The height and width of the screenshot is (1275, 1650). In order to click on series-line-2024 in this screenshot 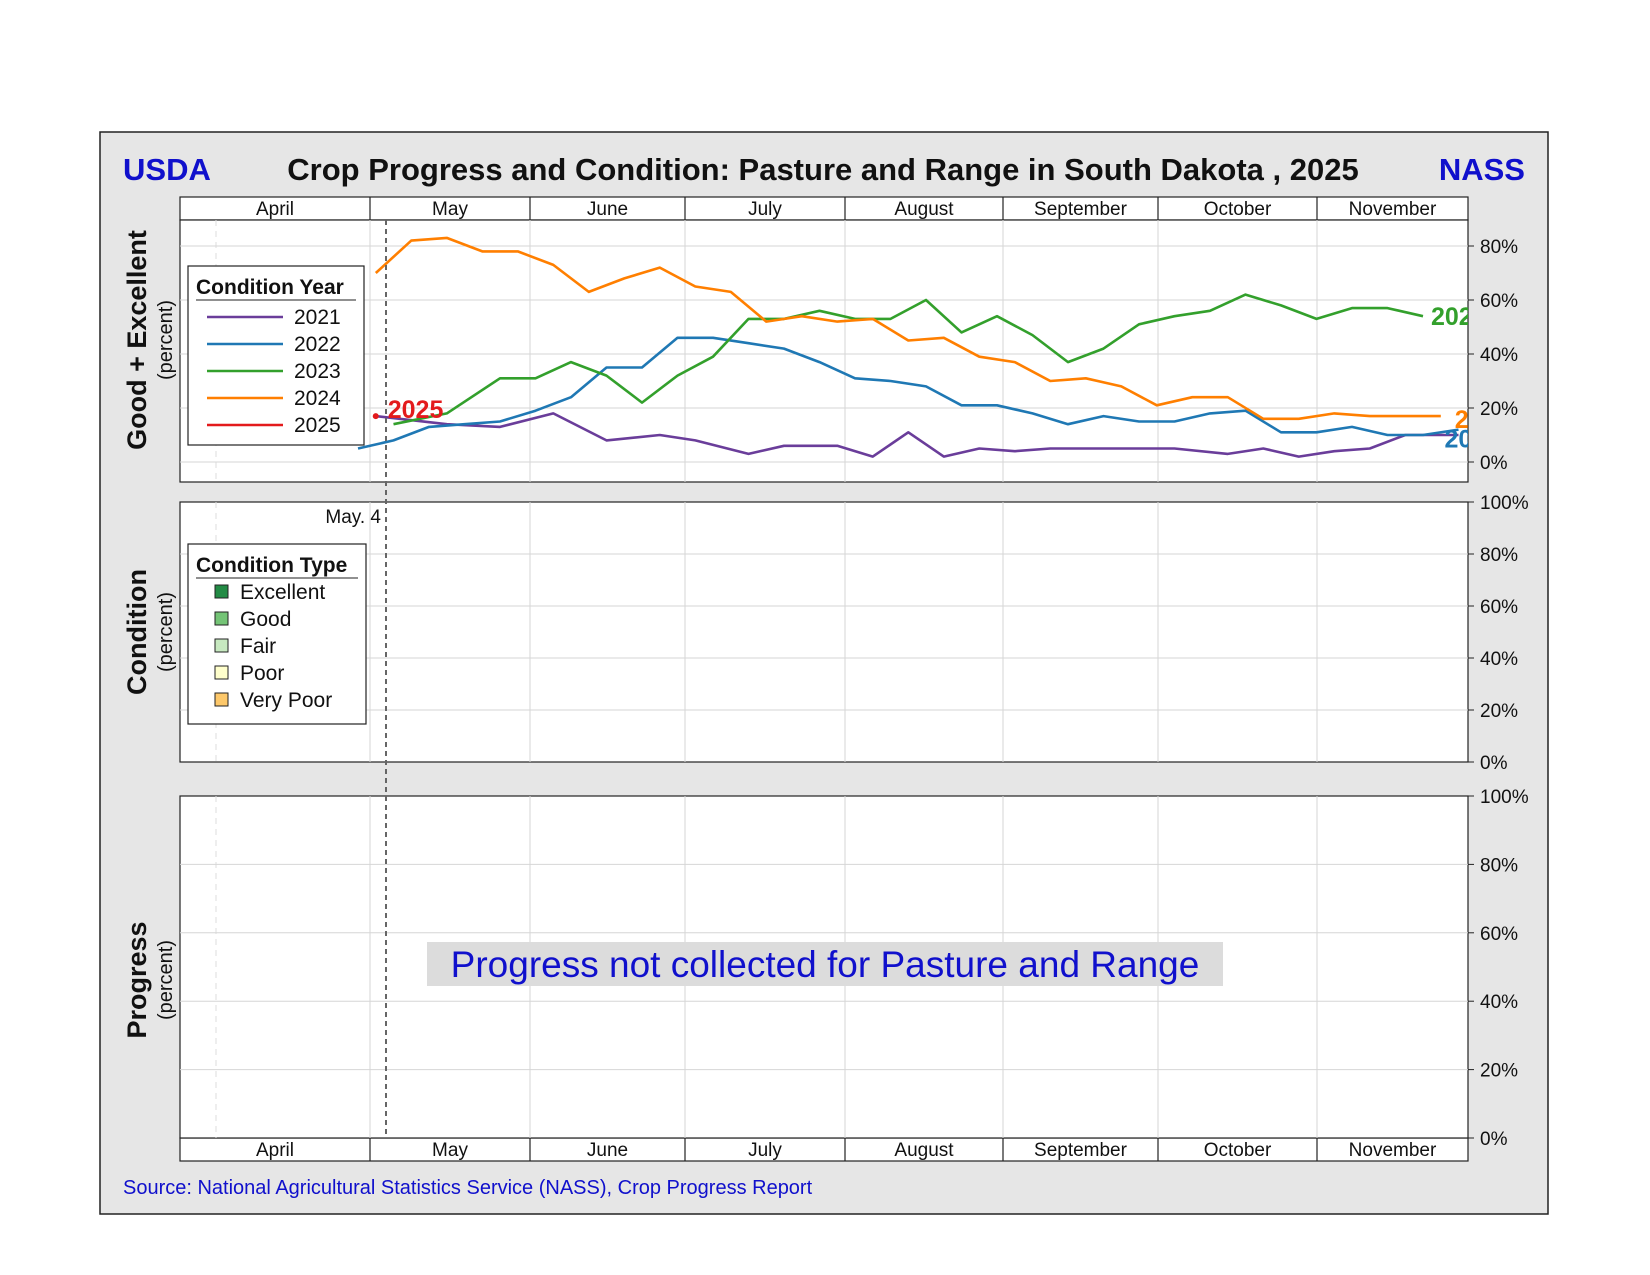, I will do `click(907, 328)`.